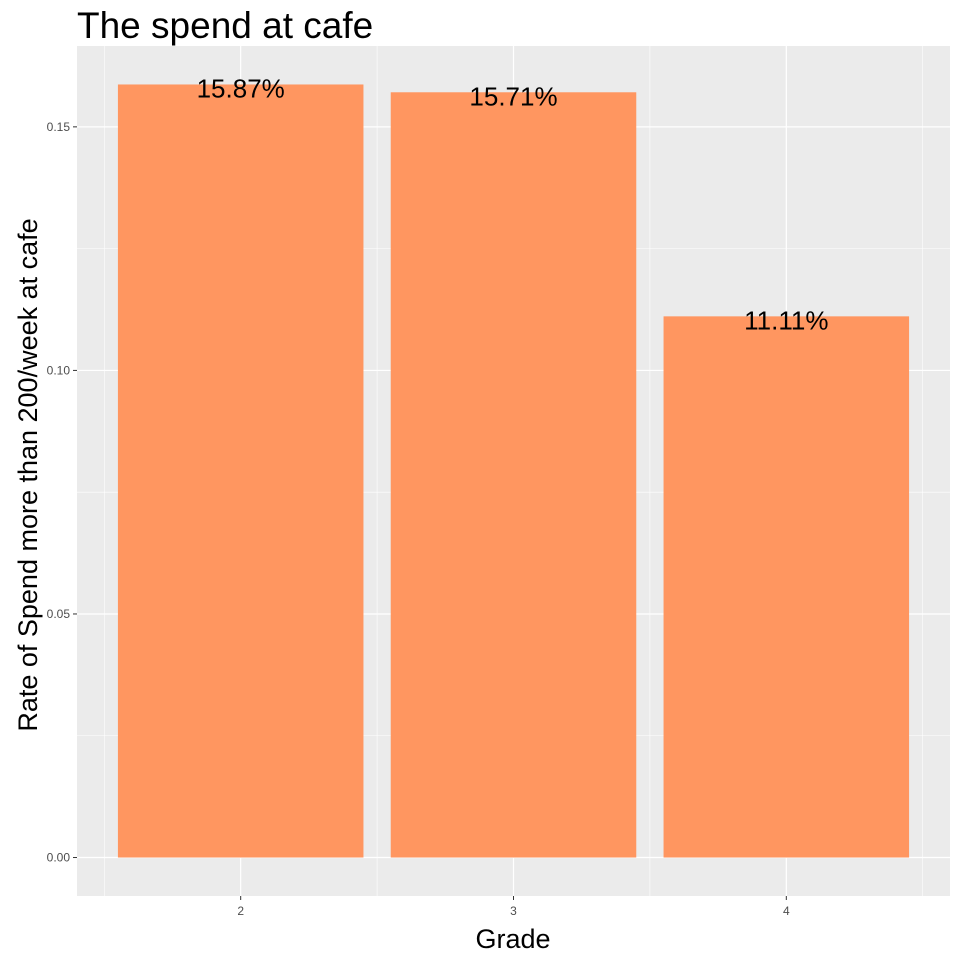 This screenshot has width=960, height=965. Describe the element at coordinates (241, 88) in the screenshot. I see `data-label: 15.87%` at that location.